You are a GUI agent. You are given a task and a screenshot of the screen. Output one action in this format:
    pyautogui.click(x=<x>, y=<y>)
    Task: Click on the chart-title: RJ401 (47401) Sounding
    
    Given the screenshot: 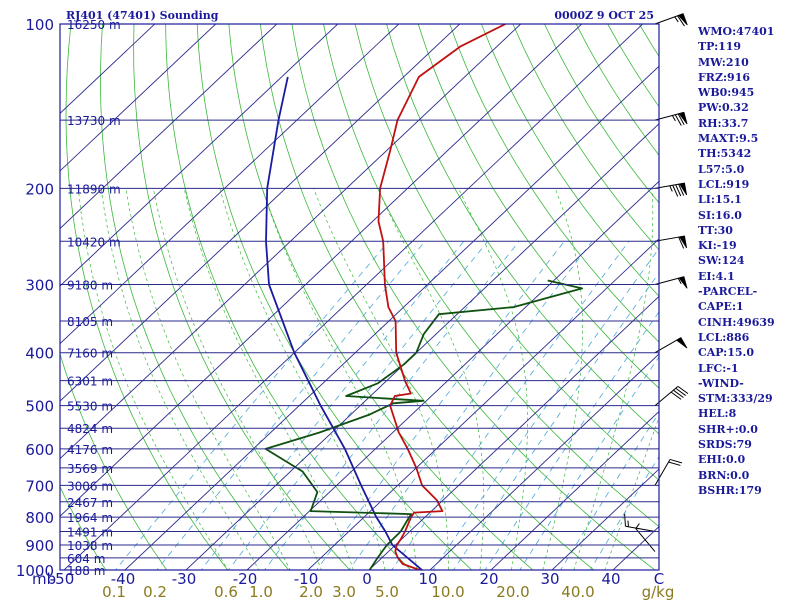 What is the action you would take?
    pyautogui.click(x=142, y=15)
    